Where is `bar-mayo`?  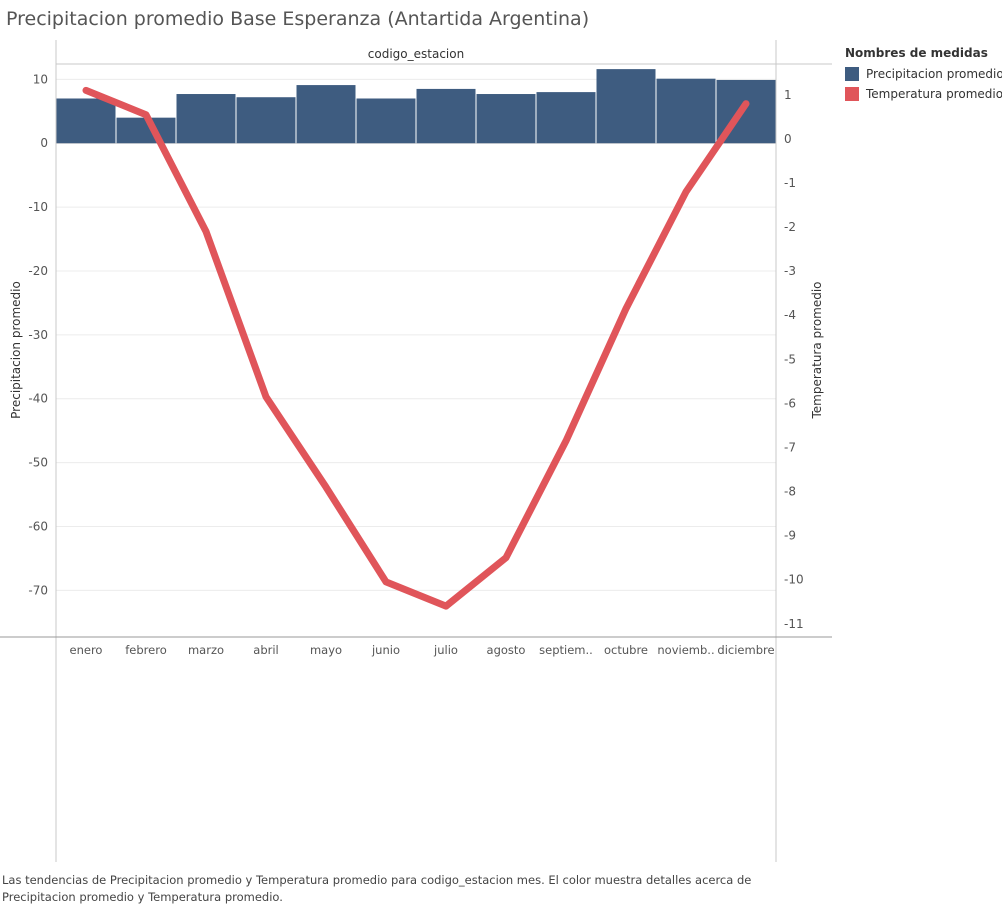
bar-mayo is located at coordinates (326, 114).